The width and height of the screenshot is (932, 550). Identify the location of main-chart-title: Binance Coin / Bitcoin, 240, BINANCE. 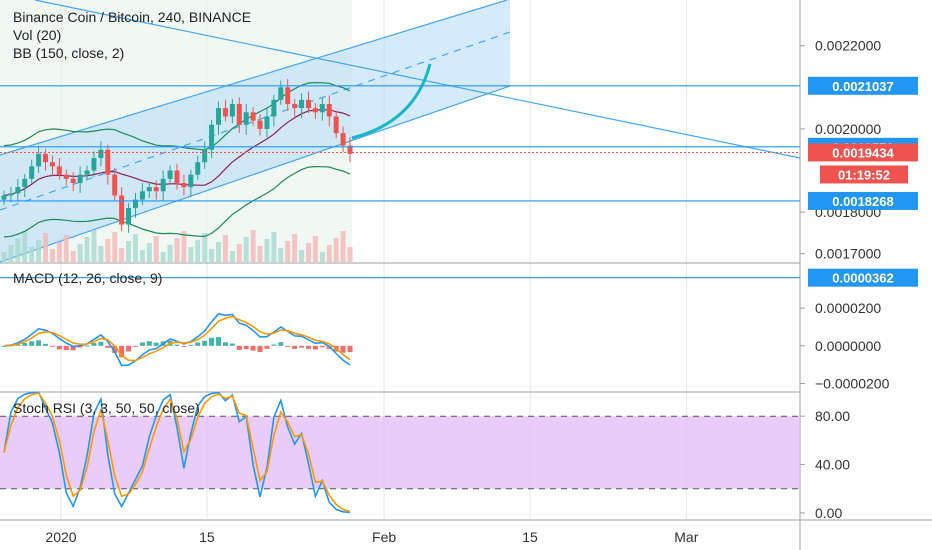
(132, 17).